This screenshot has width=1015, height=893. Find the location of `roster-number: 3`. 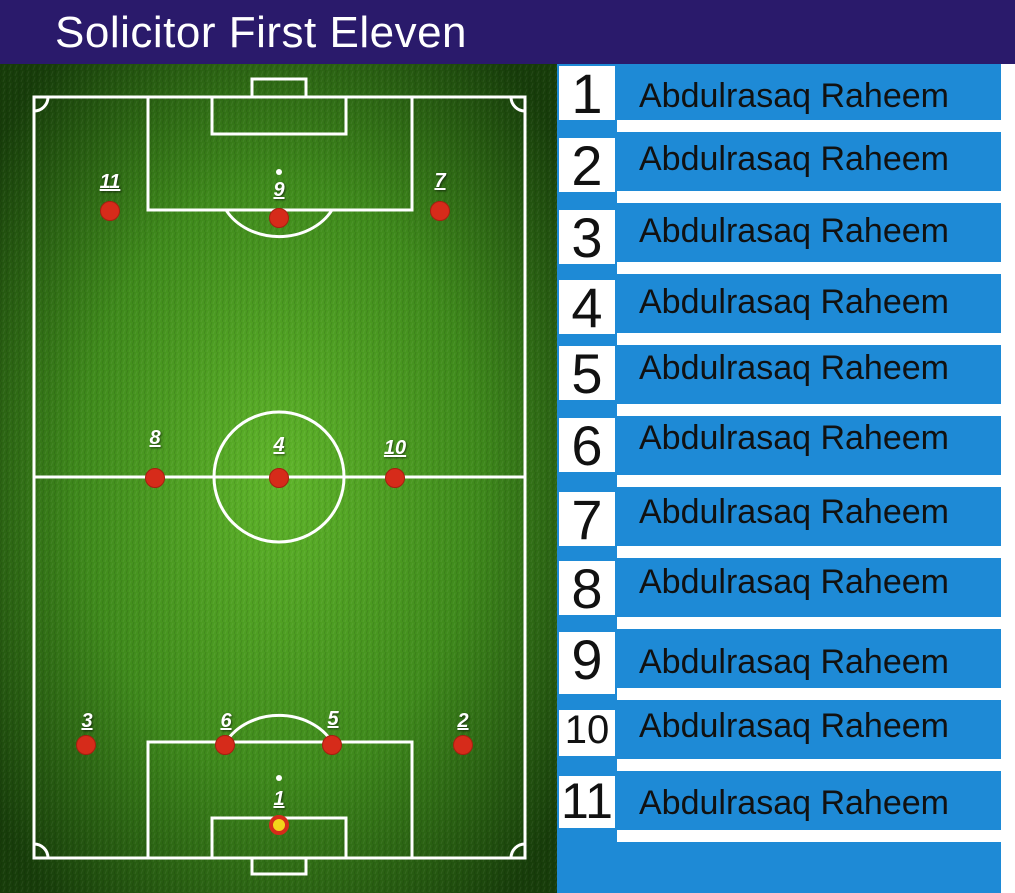

roster-number: 3 is located at coordinates (587, 238).